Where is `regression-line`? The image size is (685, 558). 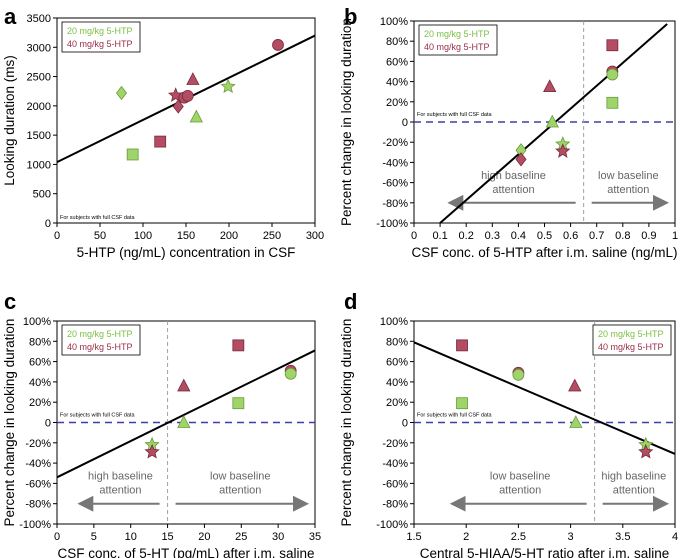 regression-line is located at coordinates (544, 398).